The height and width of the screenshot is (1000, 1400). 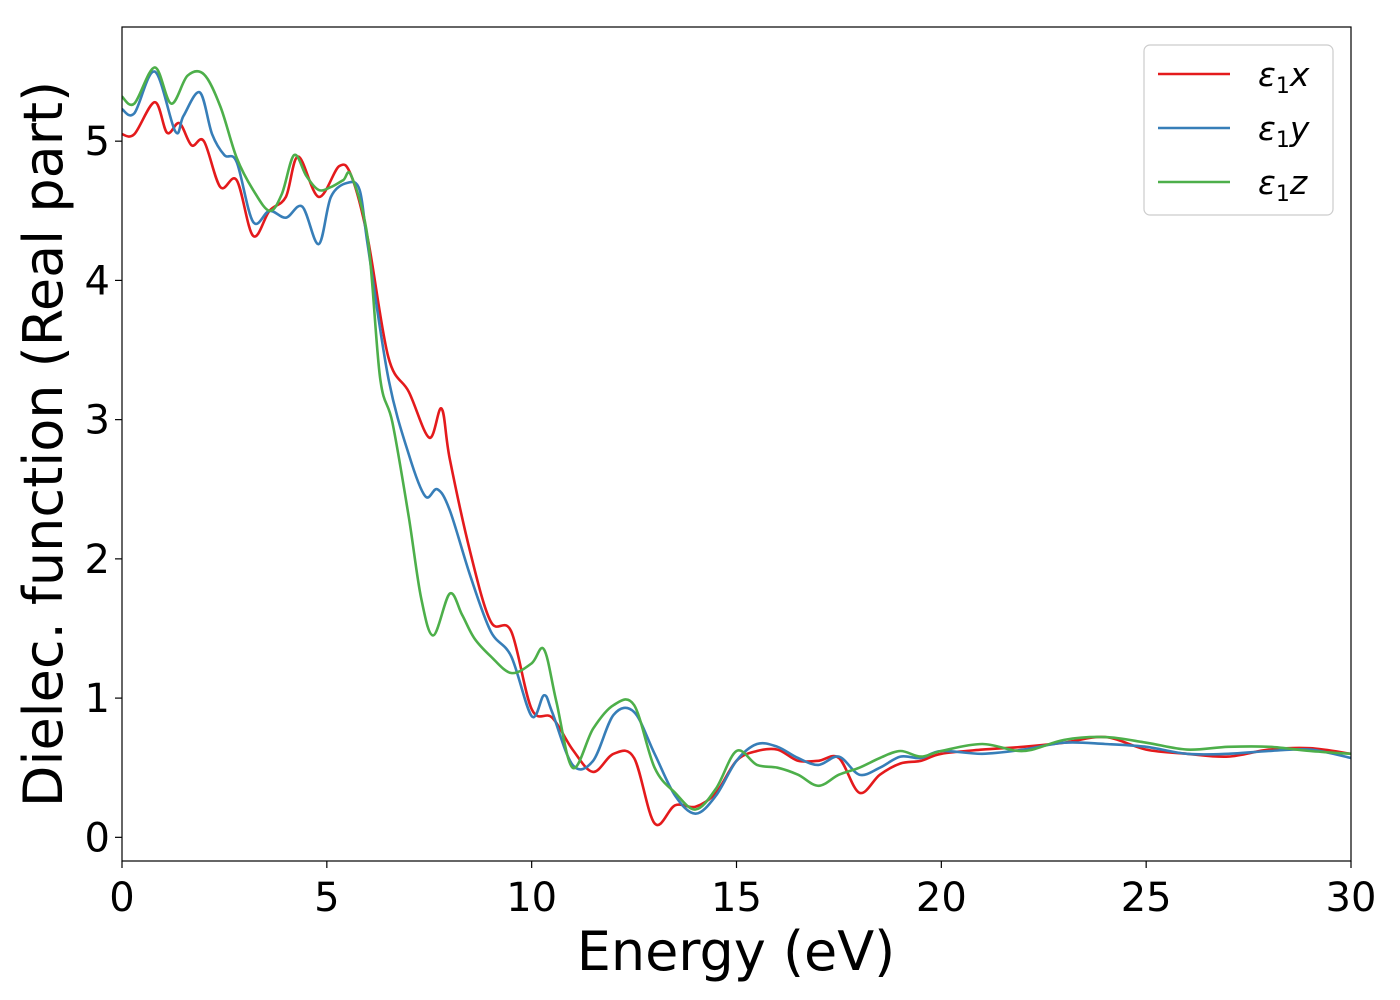 I want to click on x-tick-label: 0, so click(x=121, y=898).